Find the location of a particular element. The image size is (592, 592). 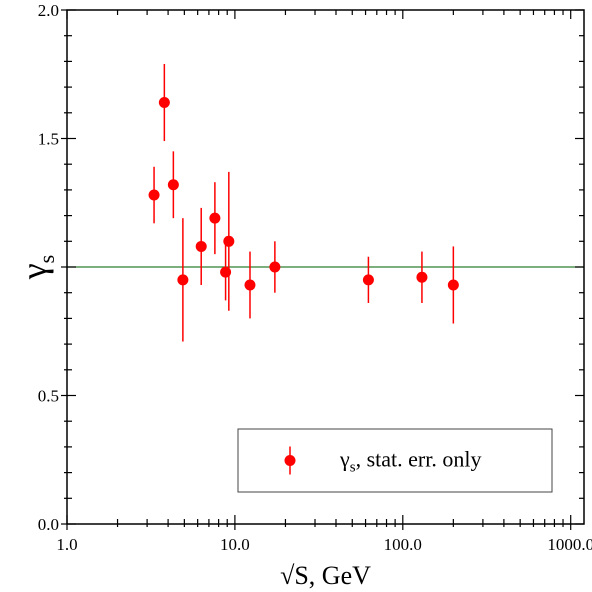

legend-entry-main: γ is located at coordinates (344, 459).